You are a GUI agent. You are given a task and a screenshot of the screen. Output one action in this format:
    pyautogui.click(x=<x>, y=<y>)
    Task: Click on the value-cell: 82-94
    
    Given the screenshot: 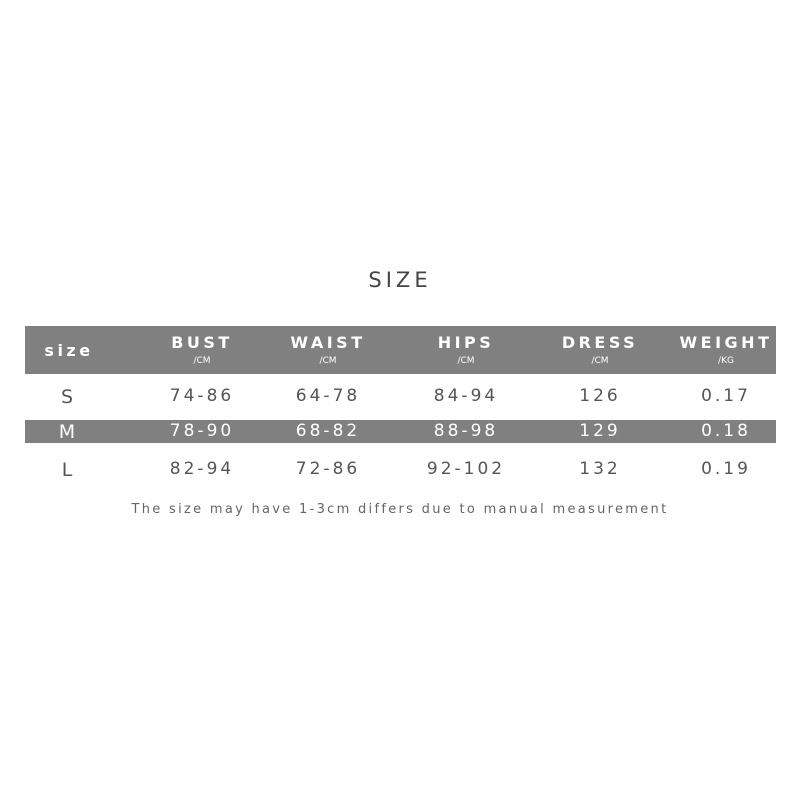 What is the action you would take?
    pyautogui.click(x=202, y=469)
    